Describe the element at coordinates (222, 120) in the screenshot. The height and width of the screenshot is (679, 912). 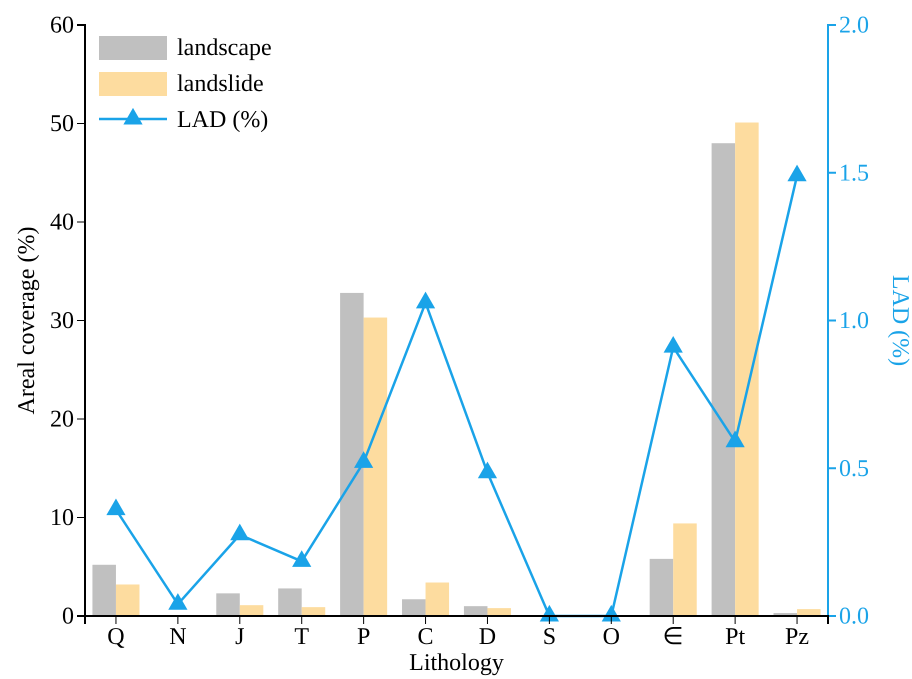
I see `legend-label: LAD (%)` at that location.